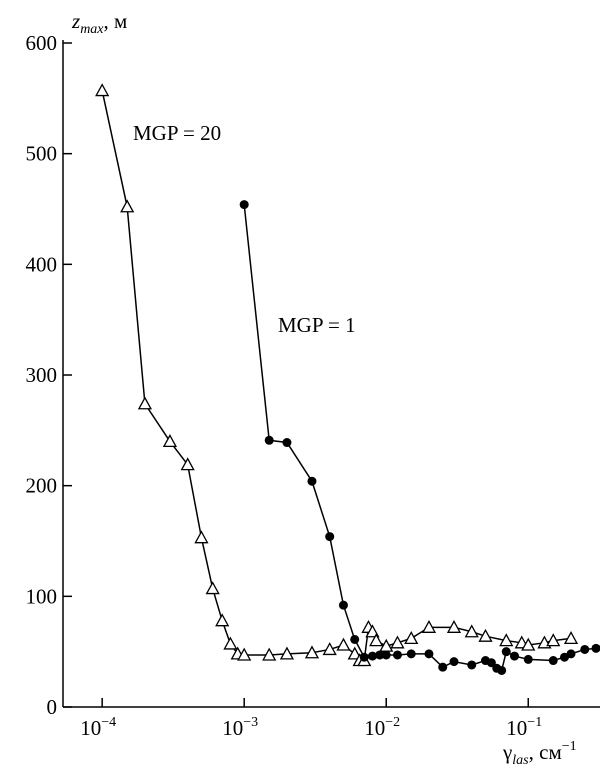 This screenshot has height=771, width=600. Describe the element at coordinates (42, 43) in the screenshot. I see `y-tick-label: 600` at that location.